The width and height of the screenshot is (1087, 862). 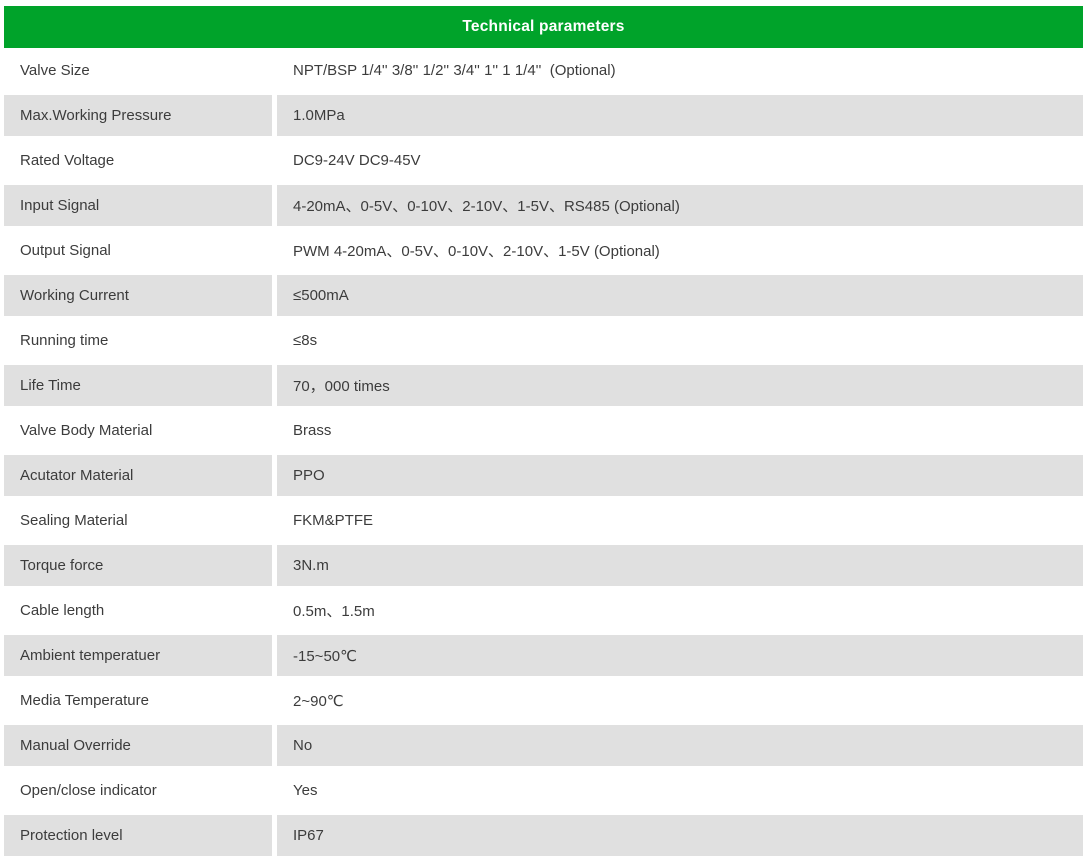 I want to click on param-name-cell: Rated Voltage, so click(x=138, y=160).